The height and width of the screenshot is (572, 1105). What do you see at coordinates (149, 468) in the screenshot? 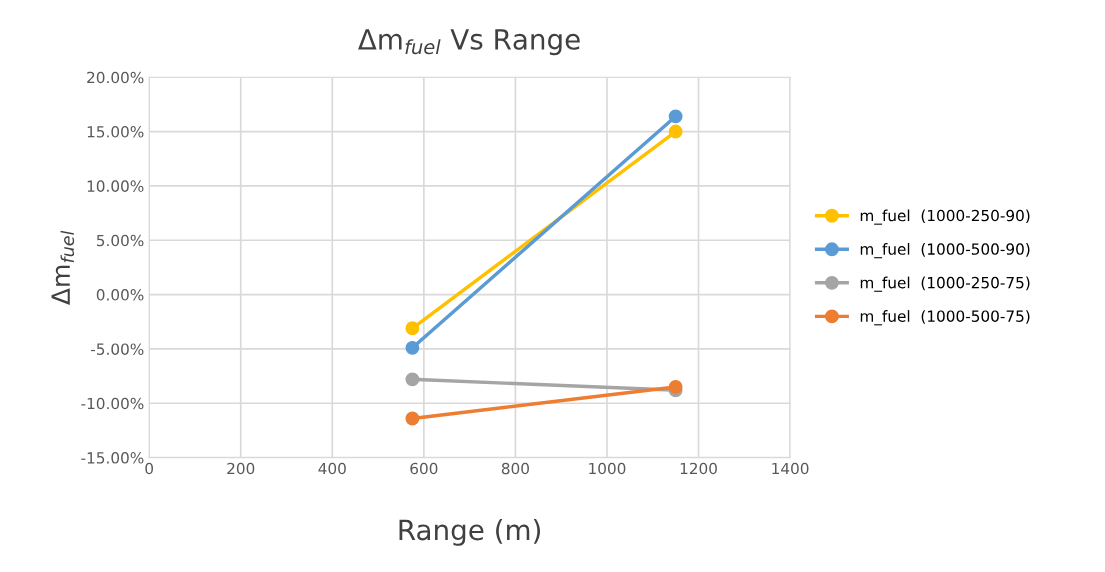
I see `x-tick-label: 0` at bounding box center [149, 468].